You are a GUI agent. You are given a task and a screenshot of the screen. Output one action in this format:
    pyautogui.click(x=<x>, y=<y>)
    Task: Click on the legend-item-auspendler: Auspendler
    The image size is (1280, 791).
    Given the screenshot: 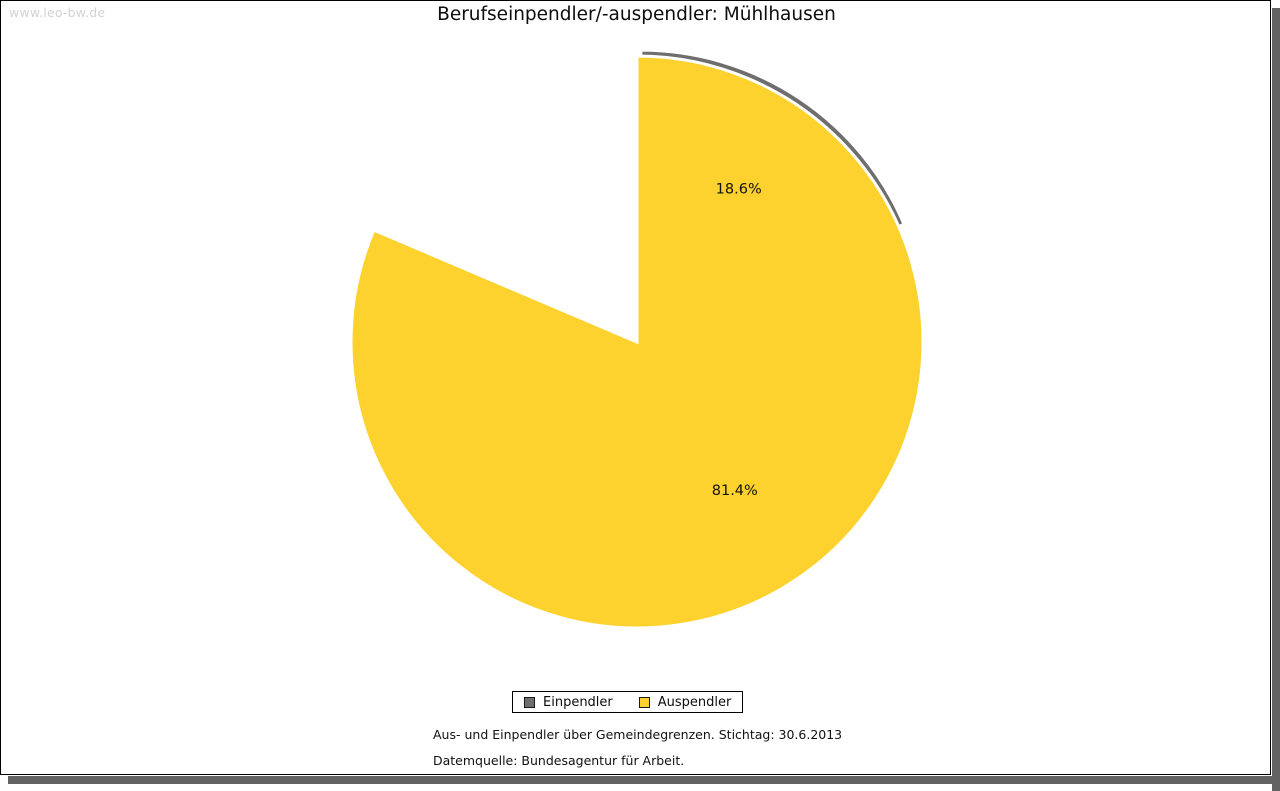 What is the action you would take?
    pyautogui.click(x=685, y=702)
    